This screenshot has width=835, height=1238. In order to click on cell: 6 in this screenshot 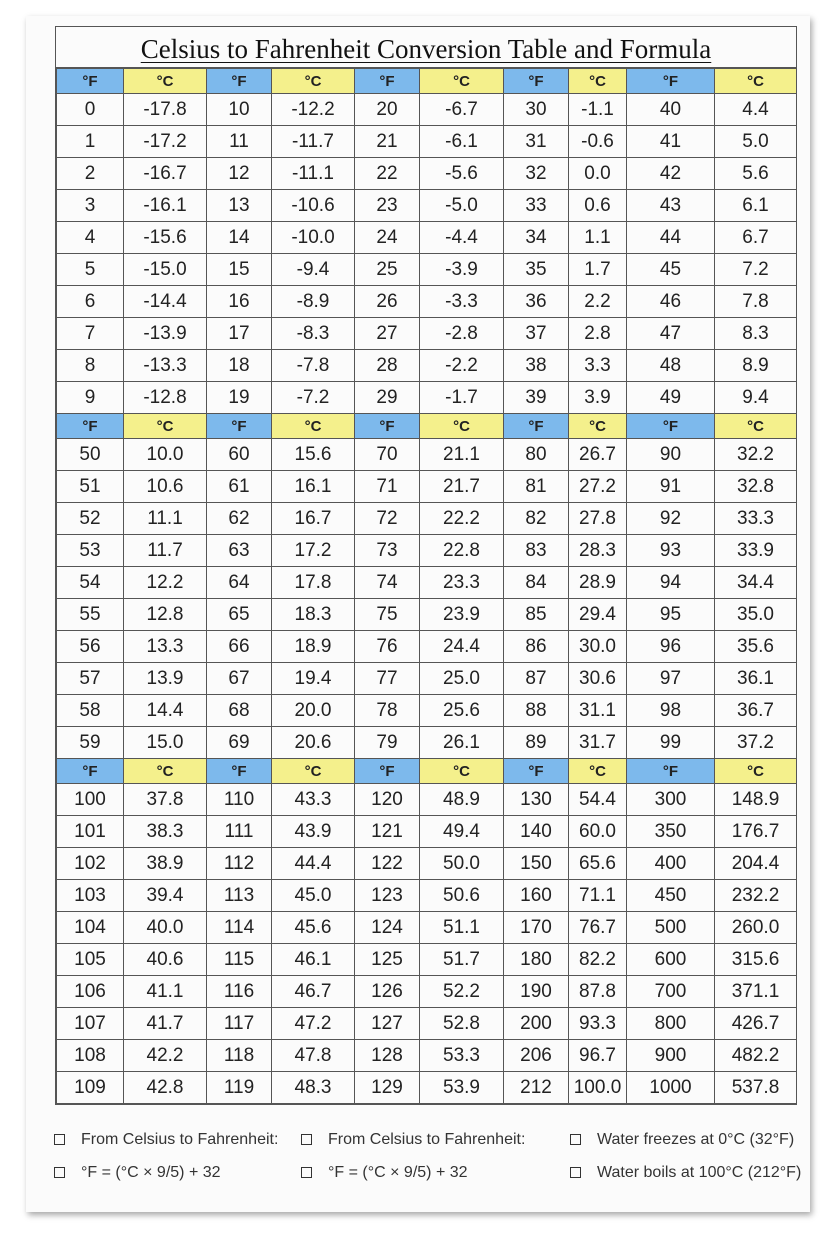, I will do `click(90, 301)`.